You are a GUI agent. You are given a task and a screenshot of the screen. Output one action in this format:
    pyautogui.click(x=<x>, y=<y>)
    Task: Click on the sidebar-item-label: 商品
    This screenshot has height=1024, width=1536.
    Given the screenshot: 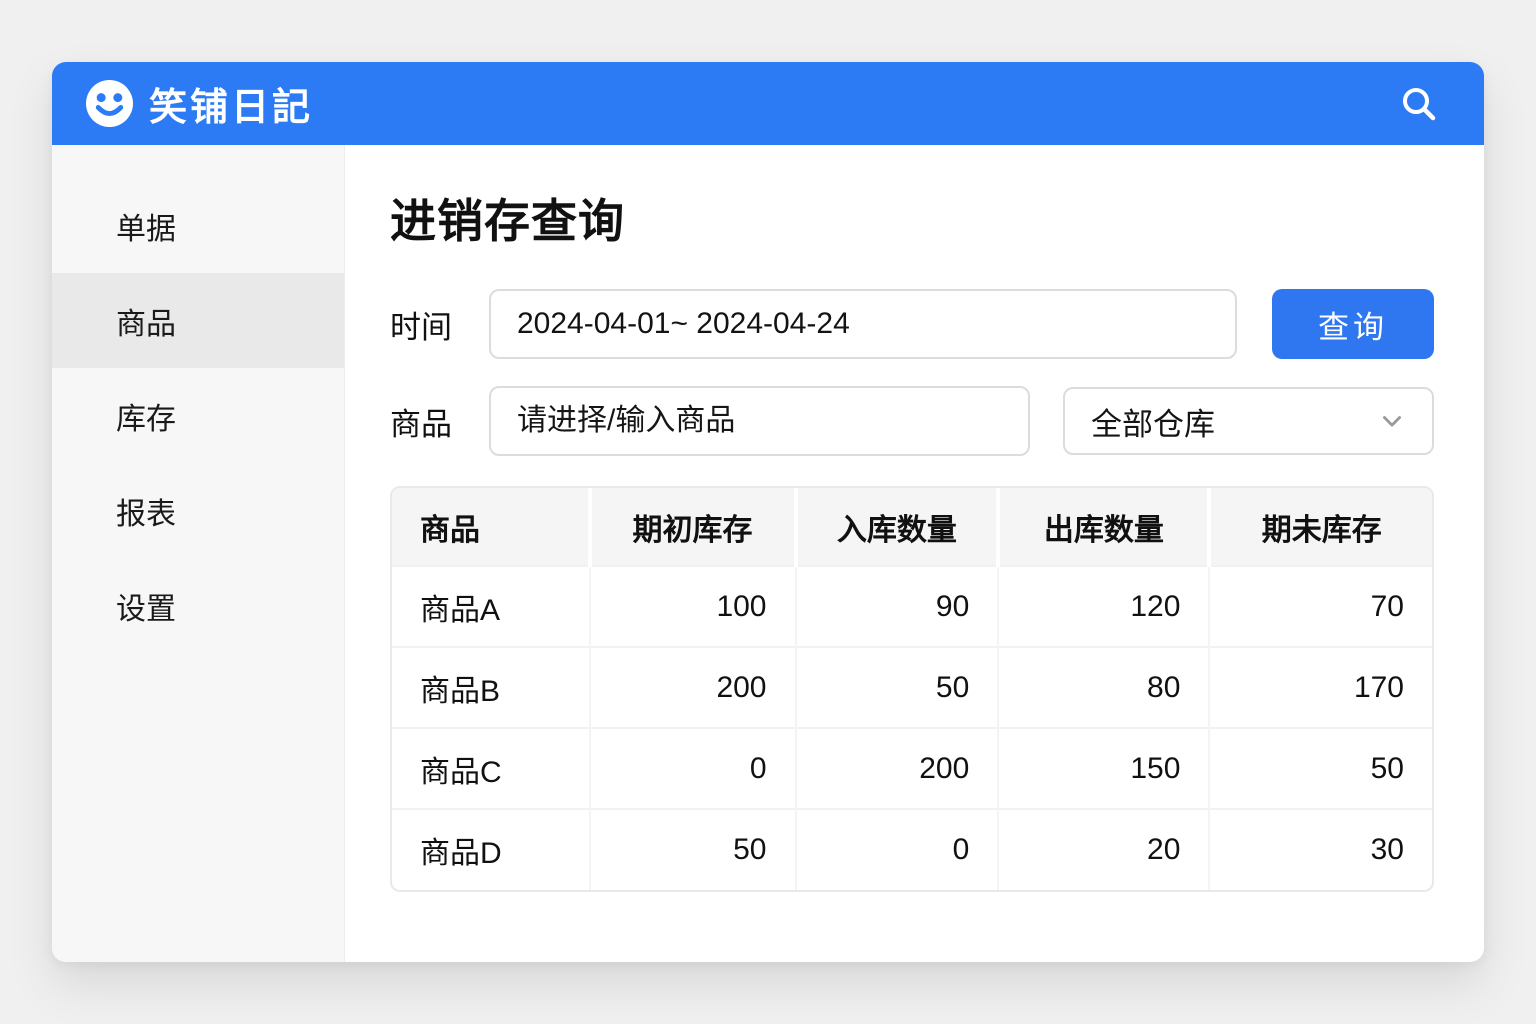 What is the action you would take?
    pyautogui.click(x=146, y=324)
    